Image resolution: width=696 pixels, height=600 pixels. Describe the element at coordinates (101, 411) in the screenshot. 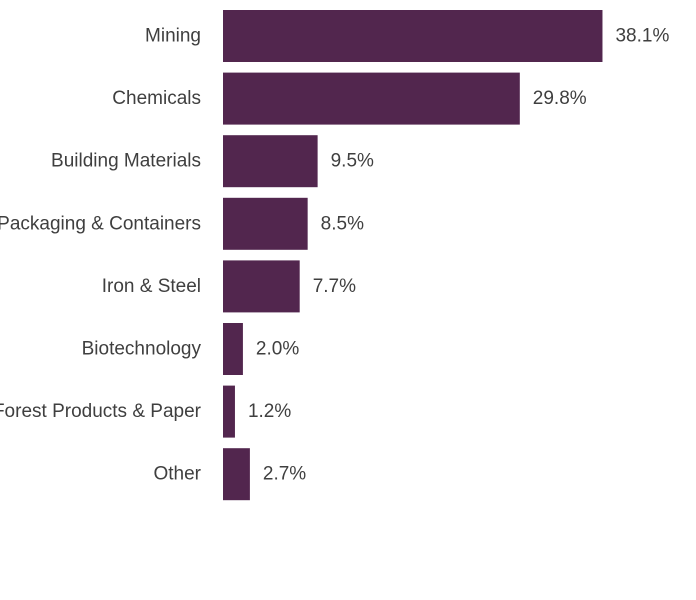

I see `category-label-forest-products-and-paper: Forest Products & Paper` at that location.